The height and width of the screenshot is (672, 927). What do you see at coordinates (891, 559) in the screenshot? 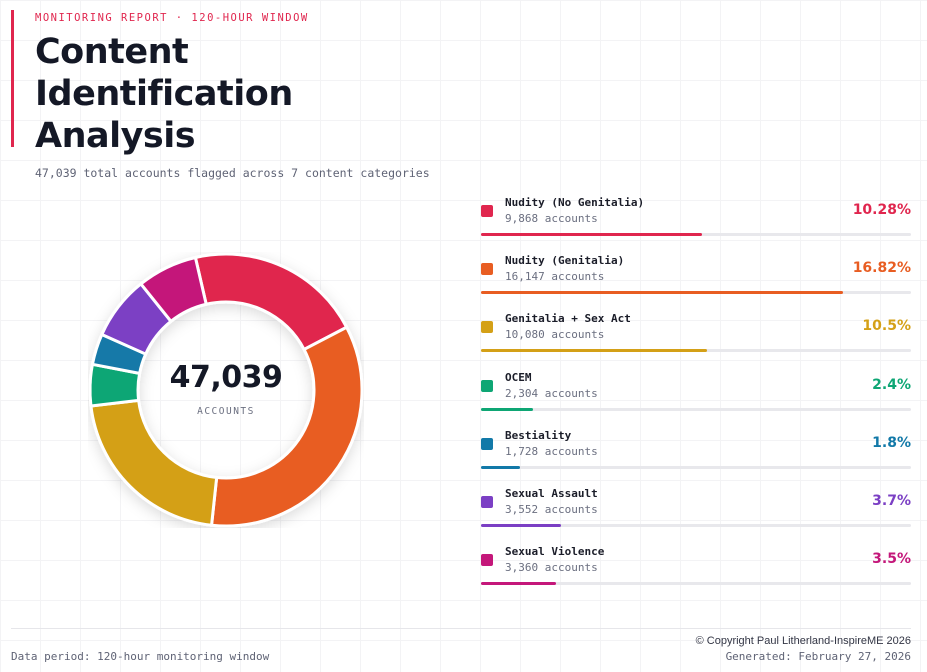
I see `category-percentage: 3.5%` at bounding box center [891, 559].